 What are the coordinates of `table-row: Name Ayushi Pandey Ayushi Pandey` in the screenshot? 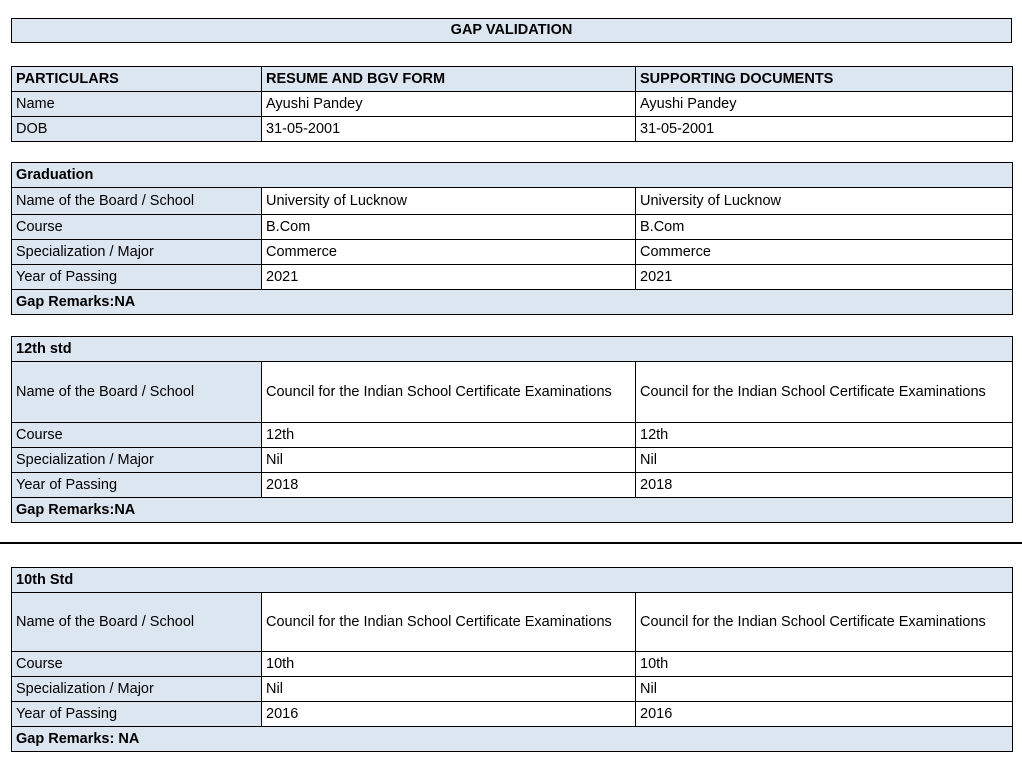 It's located at (512, 104).